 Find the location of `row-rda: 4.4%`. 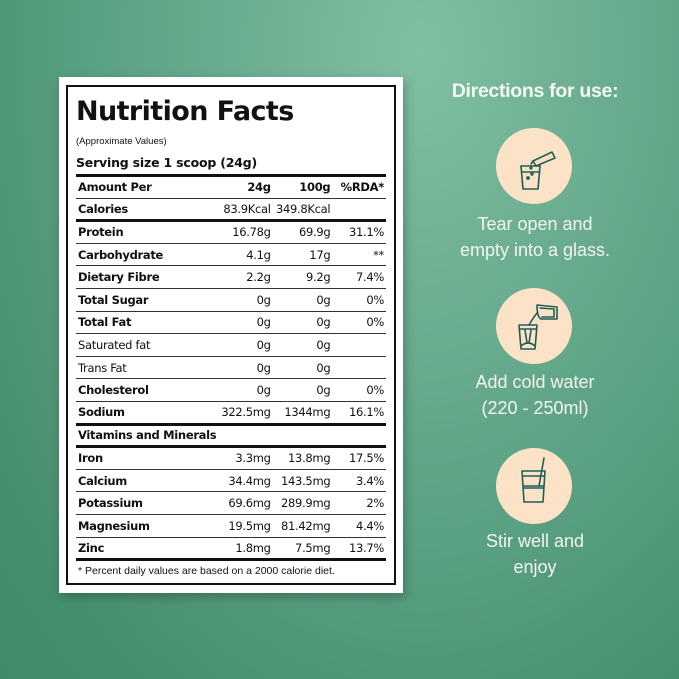

row-rda: 4.4% is located at coordinates (358, 526).